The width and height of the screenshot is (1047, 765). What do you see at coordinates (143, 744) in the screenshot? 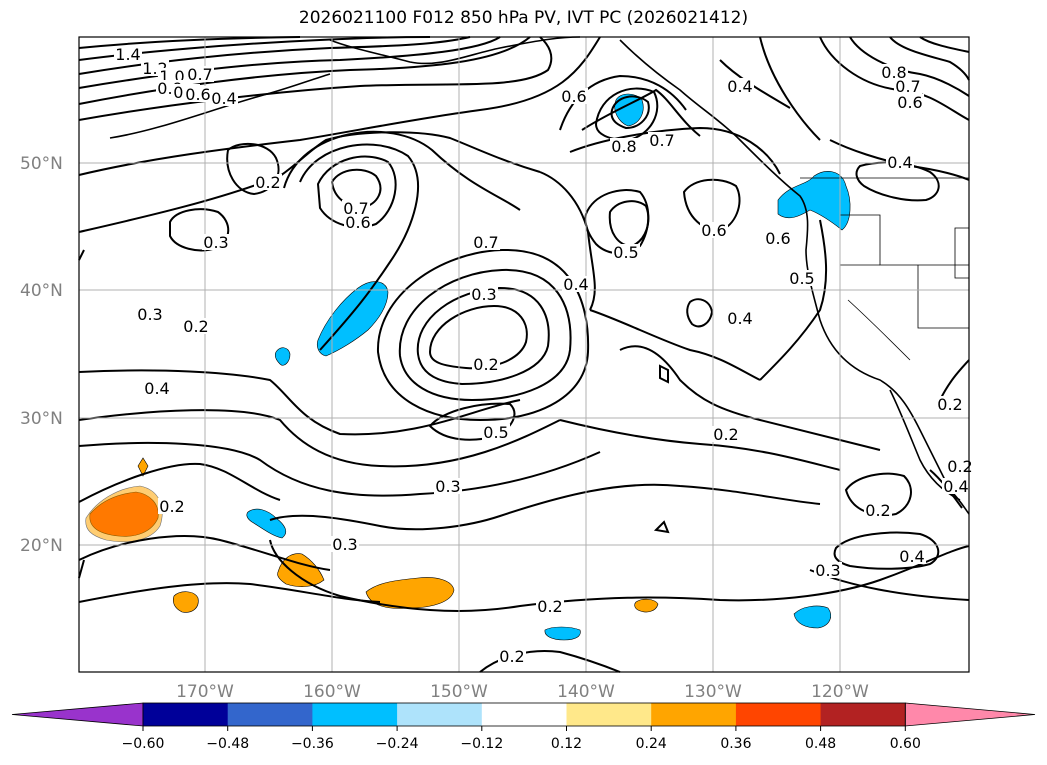
I see `colorbar-tick-label: −0.60` at bounding box center [143, 744].